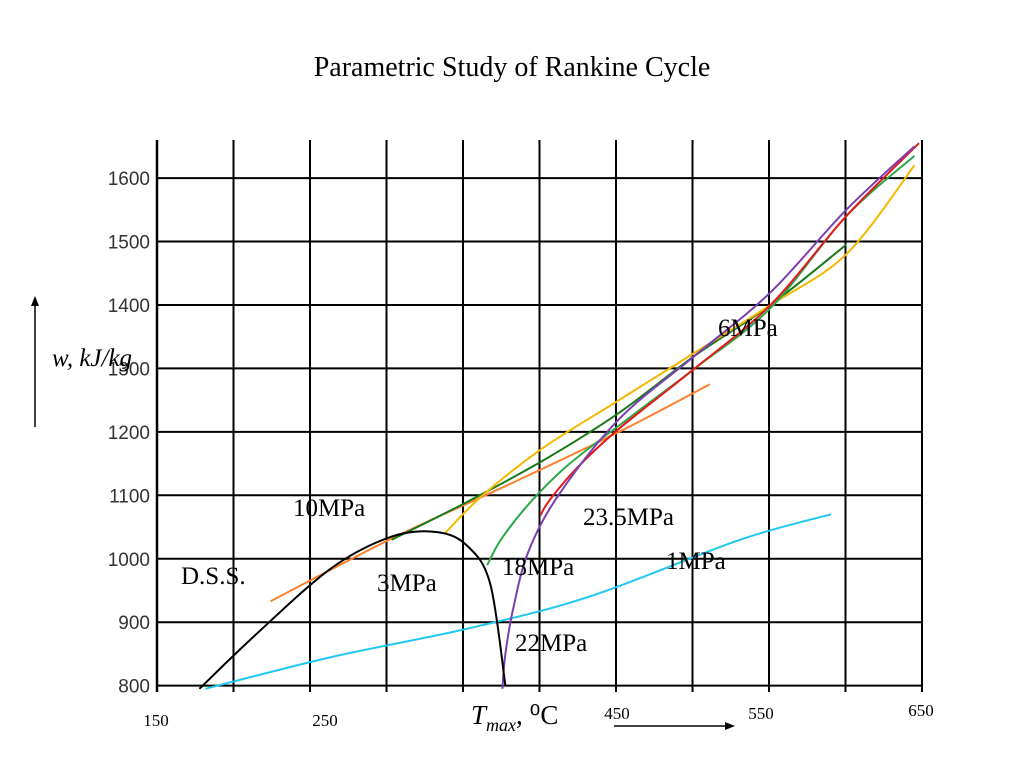 This screenshot has width=1024, height=768. I want to click on series-line-1MPa, so click(518, 601).